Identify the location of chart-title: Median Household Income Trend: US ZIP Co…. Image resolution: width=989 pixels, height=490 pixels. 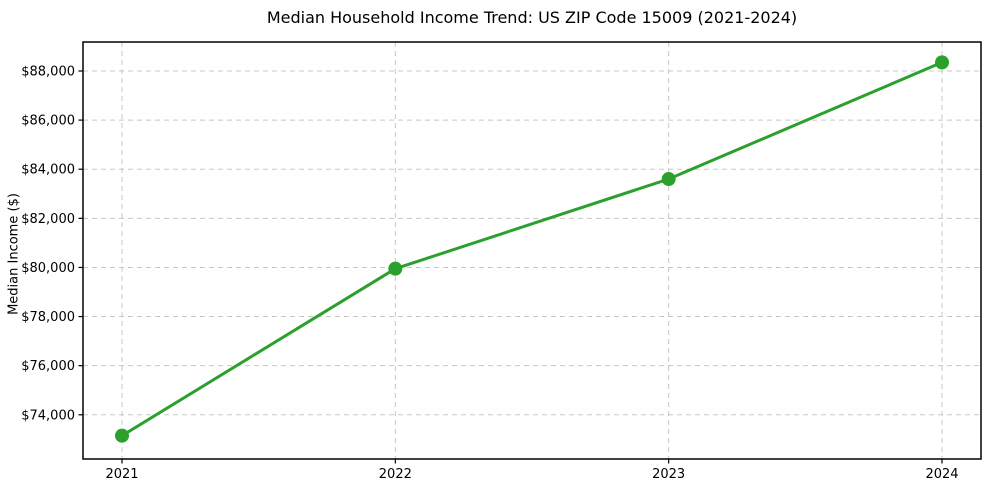
(532, 17).